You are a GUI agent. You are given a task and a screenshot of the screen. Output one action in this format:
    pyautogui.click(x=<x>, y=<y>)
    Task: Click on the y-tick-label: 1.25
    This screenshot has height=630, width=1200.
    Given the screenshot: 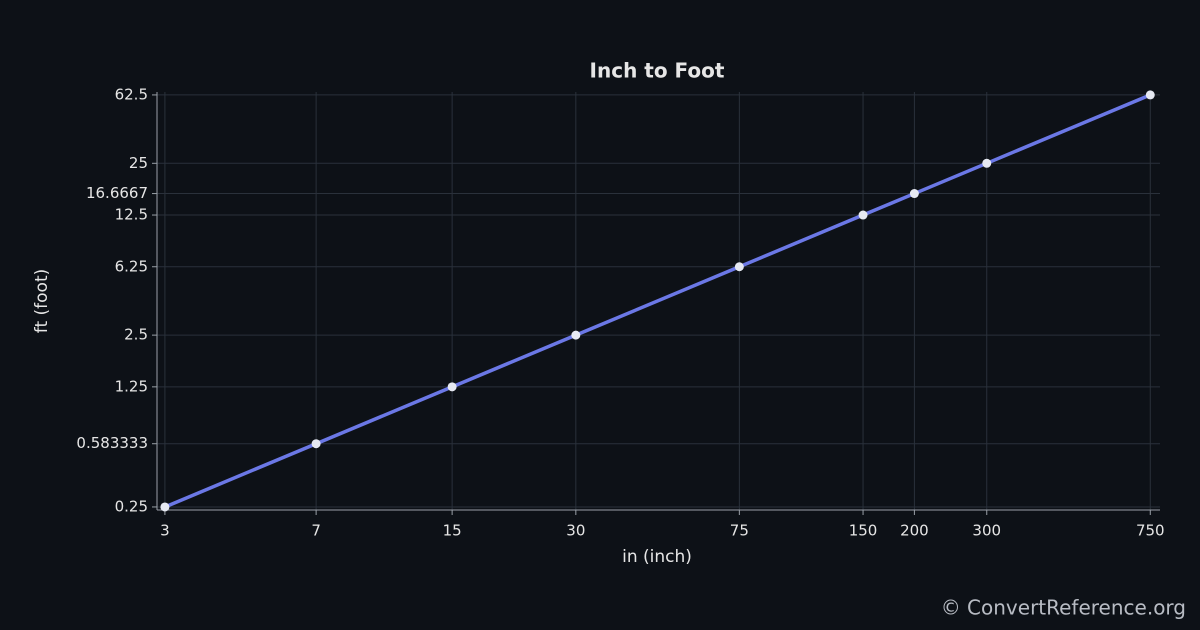 What is the action you would take?
    pyautogui.click(x=131, y=386)
    